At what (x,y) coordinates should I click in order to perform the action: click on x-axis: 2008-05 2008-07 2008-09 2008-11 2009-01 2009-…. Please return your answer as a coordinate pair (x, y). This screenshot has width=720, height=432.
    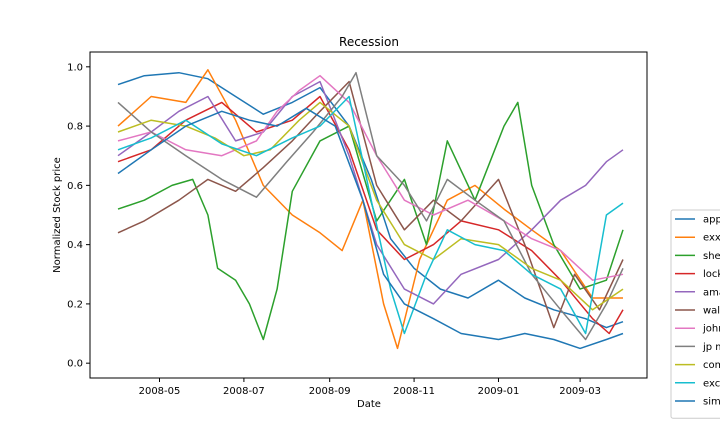
    Looking at the image, I should click on (370, 387).